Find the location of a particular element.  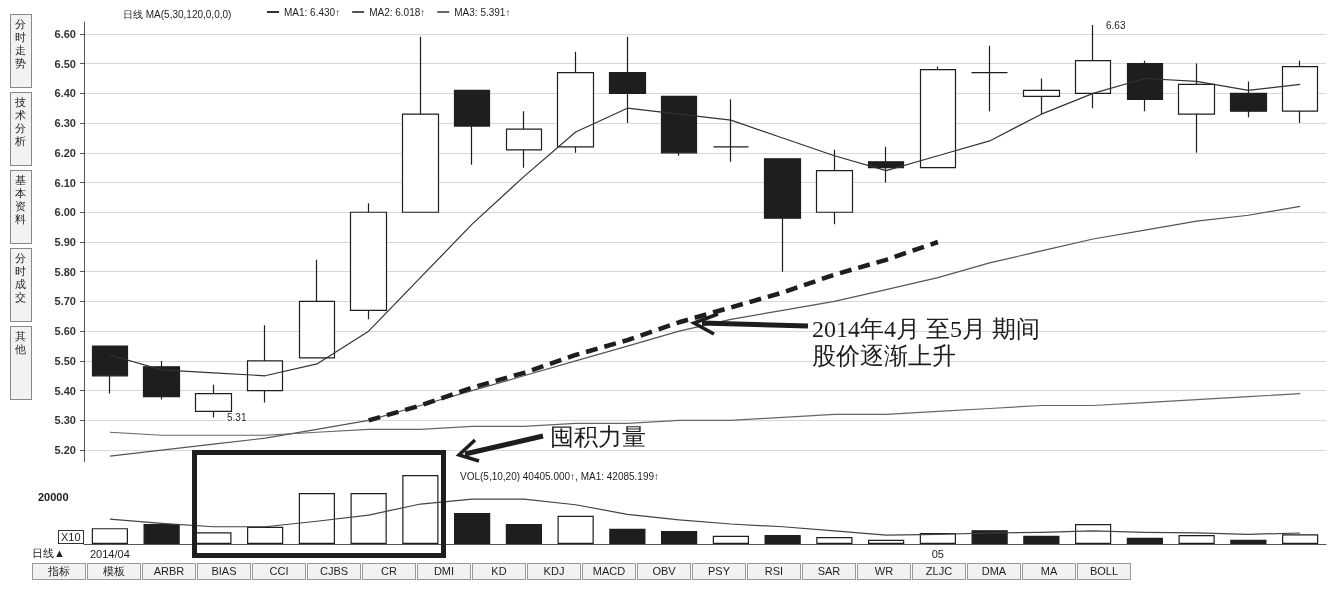

annotation: 5.31 is located at coordinates (237, 417).